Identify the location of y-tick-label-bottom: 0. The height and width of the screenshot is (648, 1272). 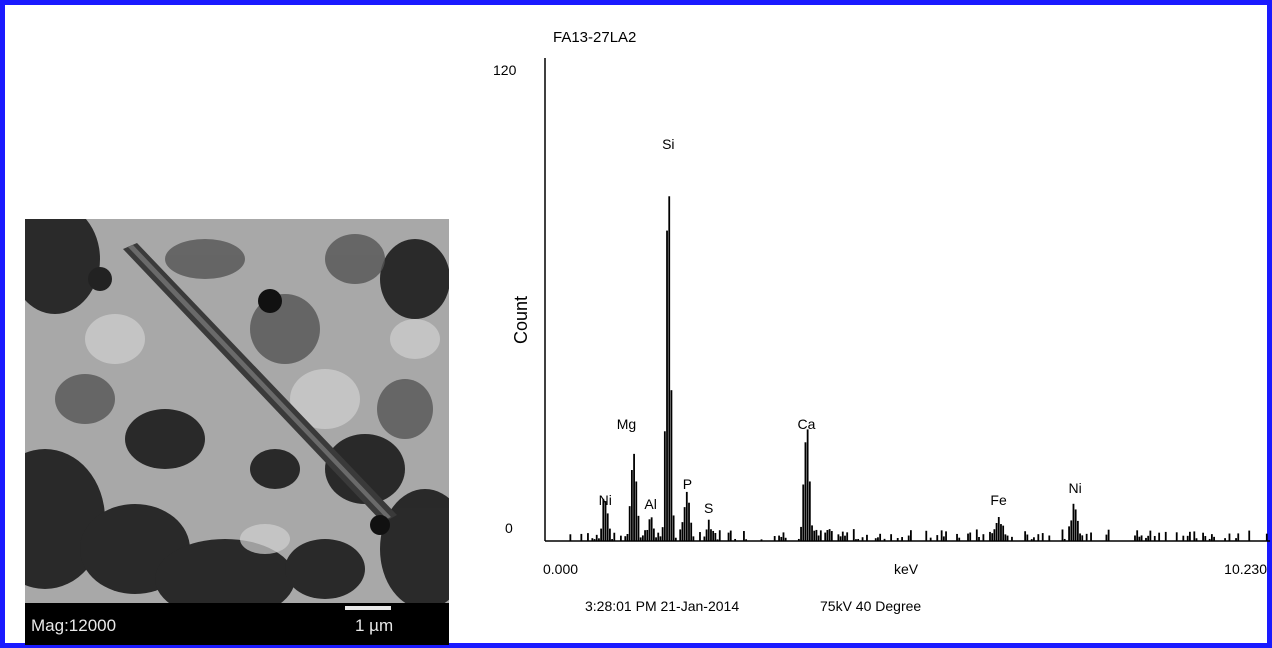
(509, 528).